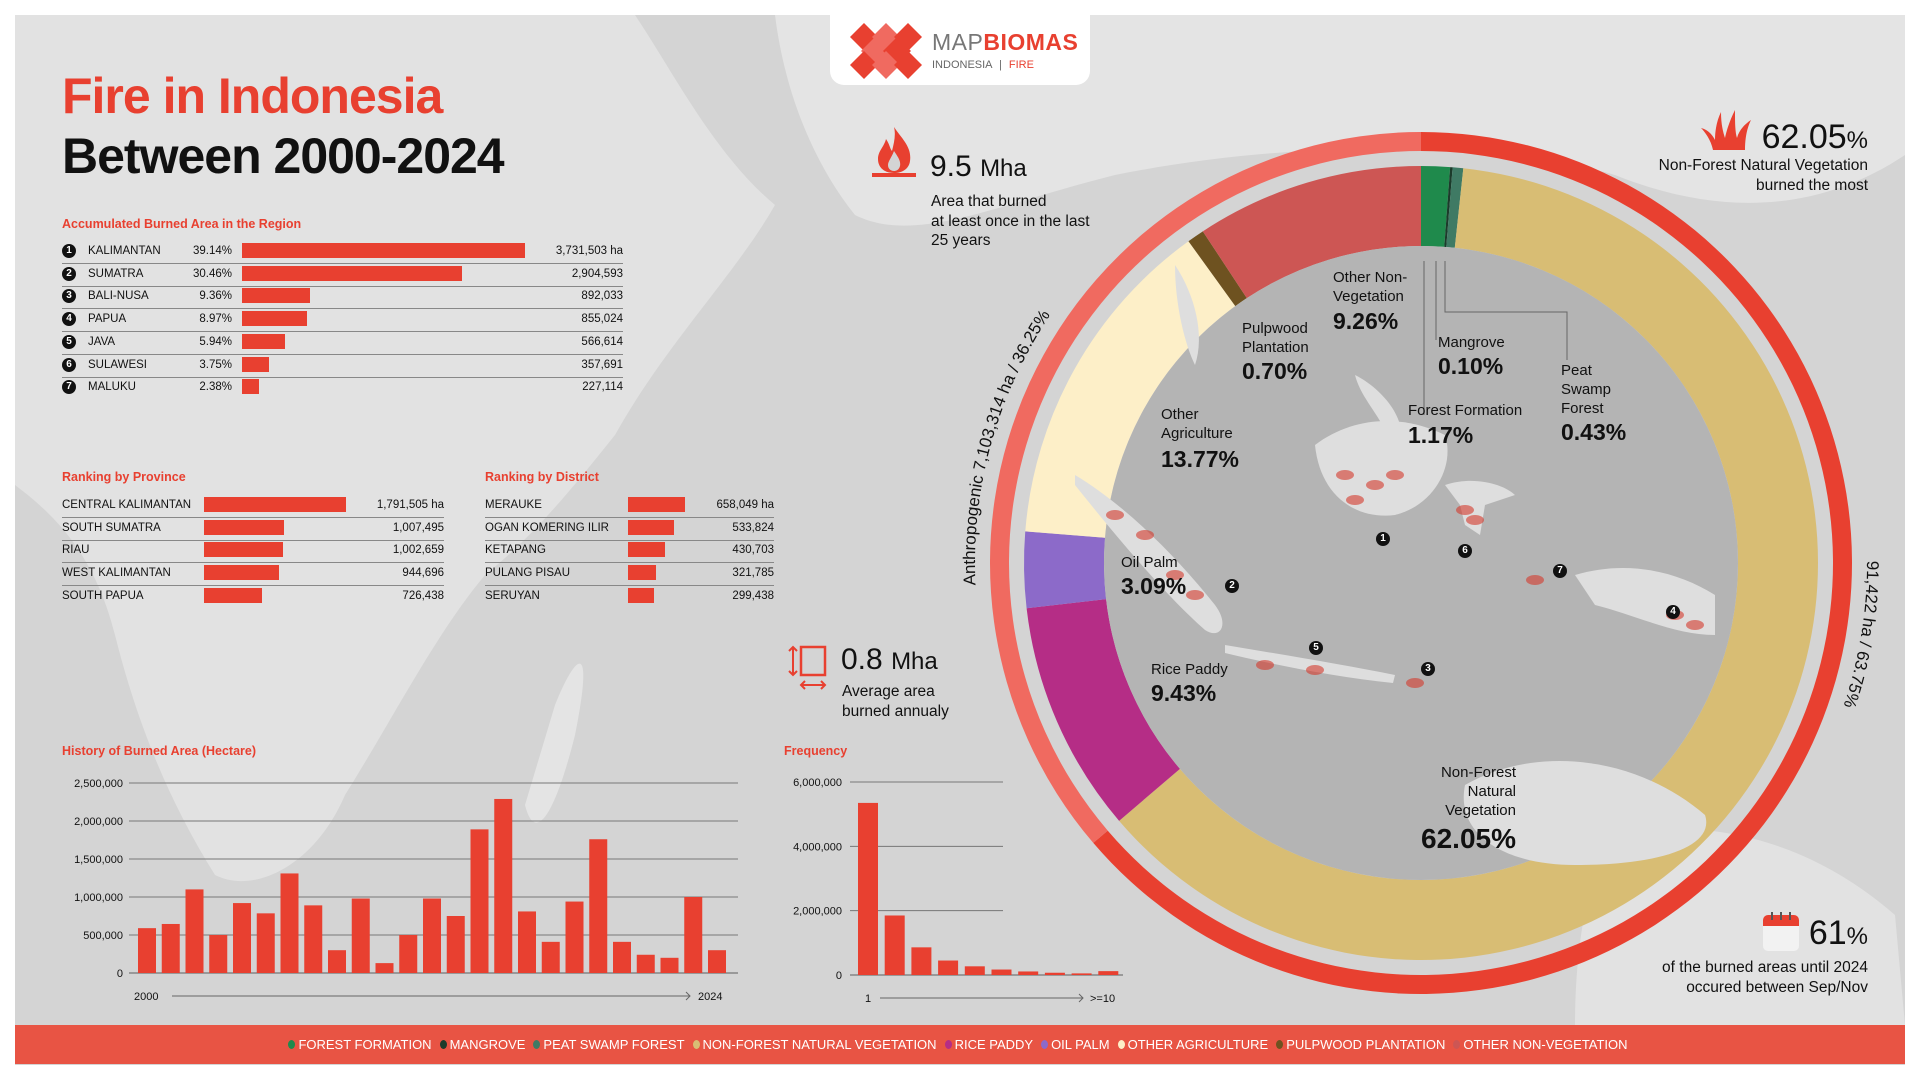 The width and height of the screenshot is (1920, 1080). Describe the element at coordinates (159, 751) in the screenshot. I see `history-chart-title: History of Burned Area (Hectare)` at that location.